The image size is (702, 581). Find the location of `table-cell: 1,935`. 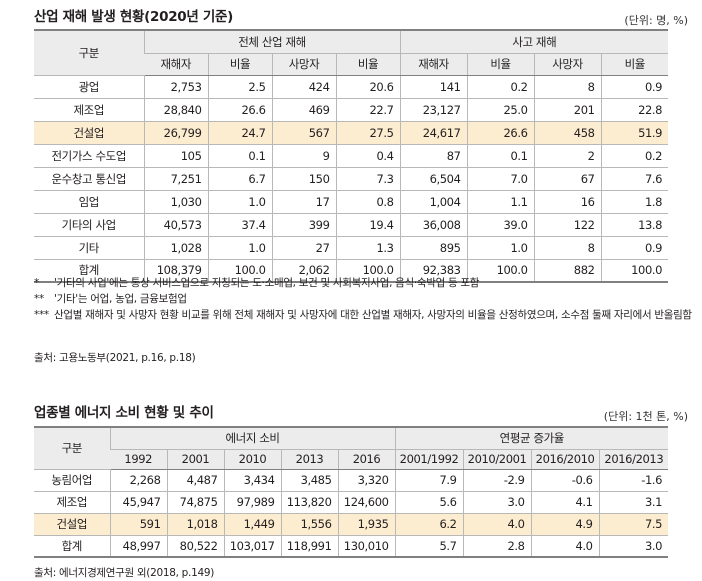

table-cell: 1,935 is located at coordinates (366, 524).